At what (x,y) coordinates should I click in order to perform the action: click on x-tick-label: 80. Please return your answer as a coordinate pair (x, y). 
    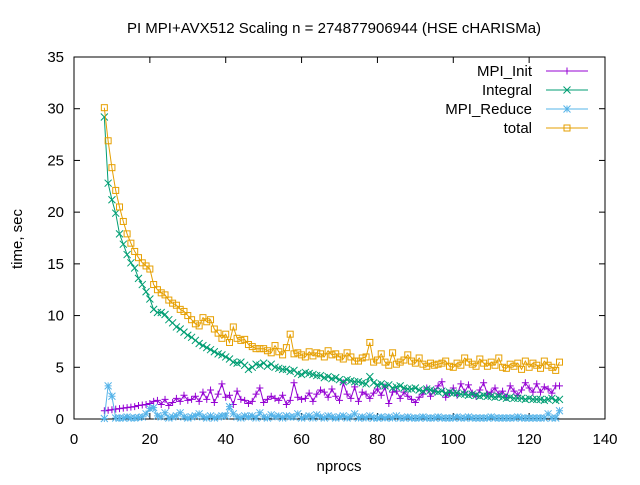
    Looking at the image, I should click on (377, 439).